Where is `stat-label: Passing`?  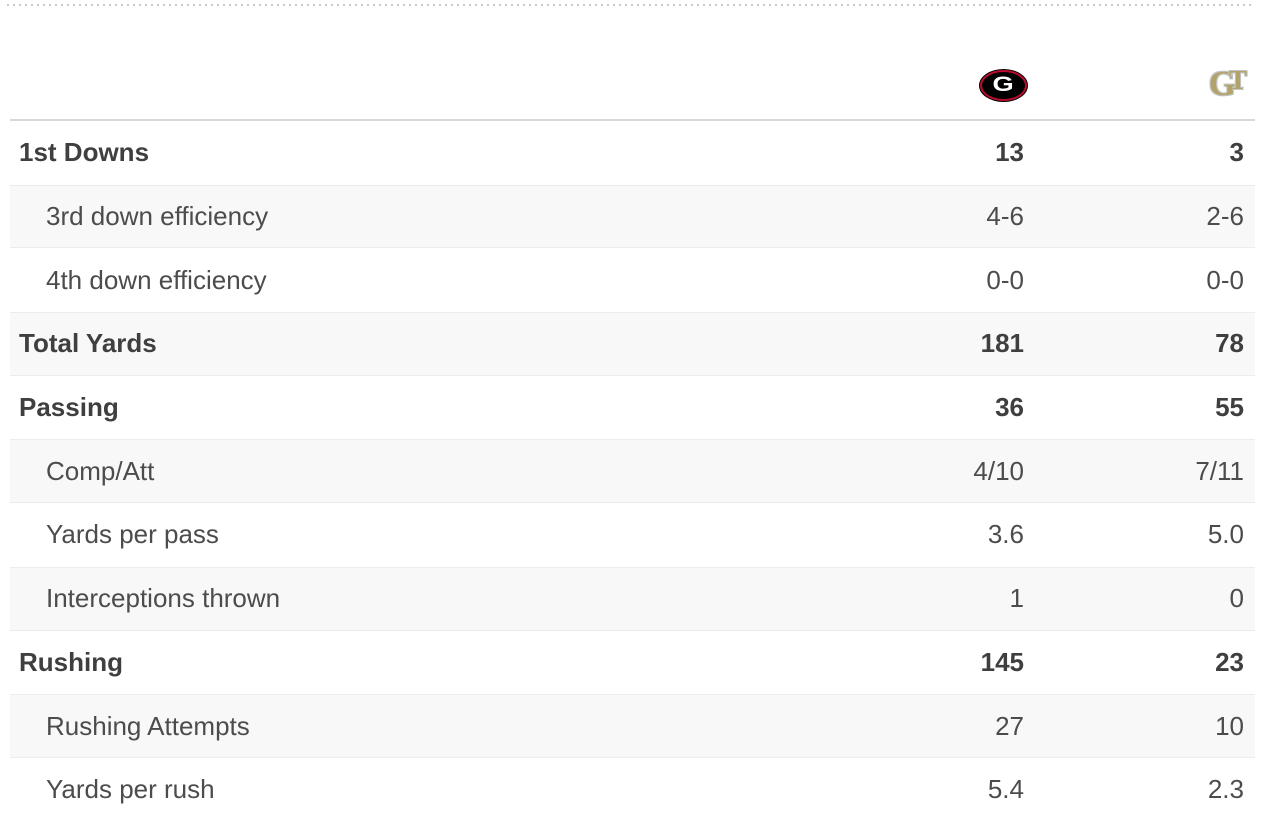
stat-label: Passing is located at coordinates (69, 407).